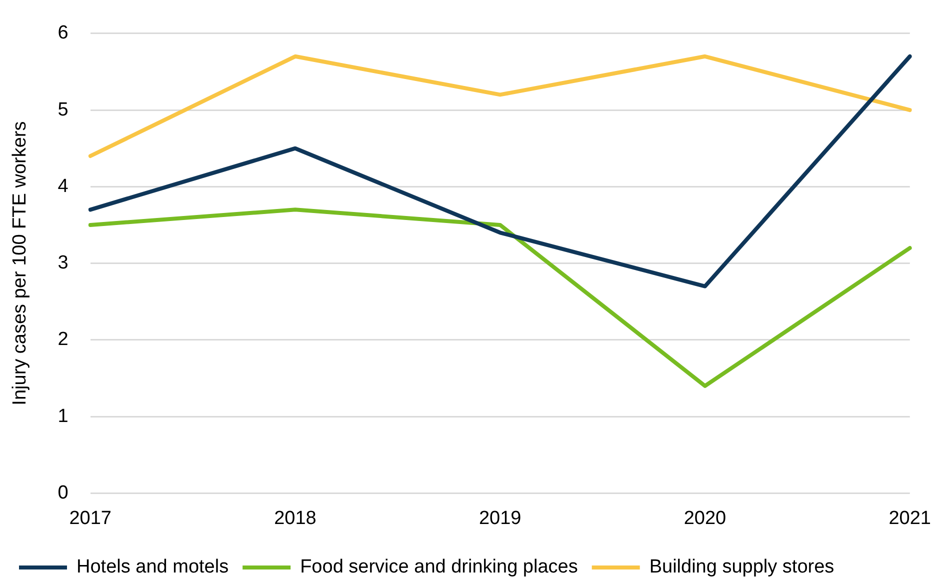  Describe the element at coordinates (63, 109) in the screenshot. I see `y-tick-label: 5` at that location.